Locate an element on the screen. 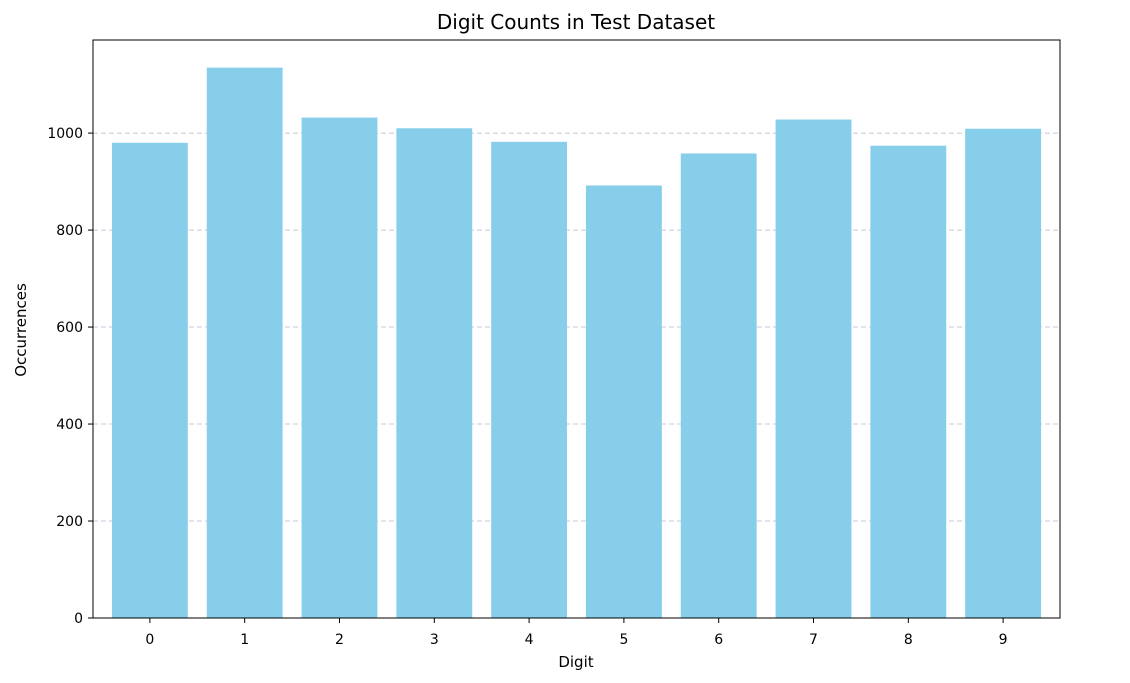  y-tick-label-800: 800 is located at coordinates (69, 231).